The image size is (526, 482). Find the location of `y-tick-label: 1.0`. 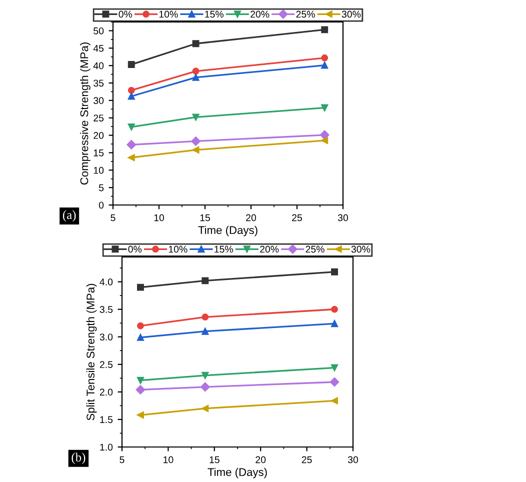

y-tick-label: 1.0 is located at coordinates (106, 447).